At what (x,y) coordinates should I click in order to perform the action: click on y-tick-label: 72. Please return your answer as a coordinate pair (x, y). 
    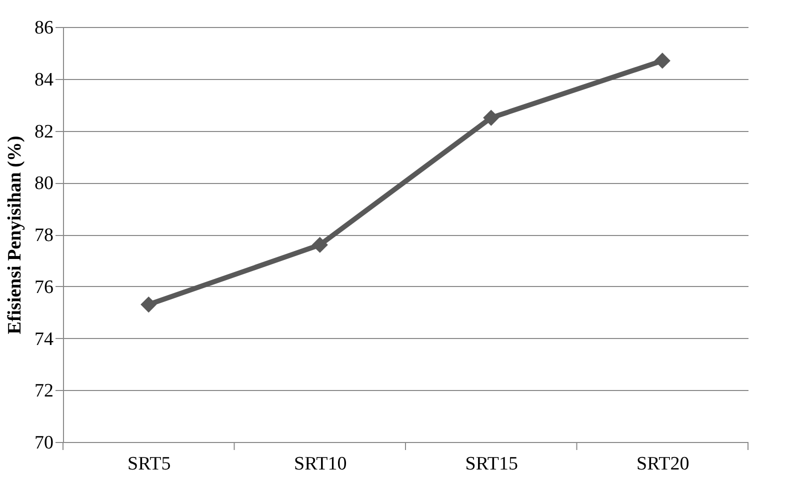
    Looking at the image, I should click on (44, 391).